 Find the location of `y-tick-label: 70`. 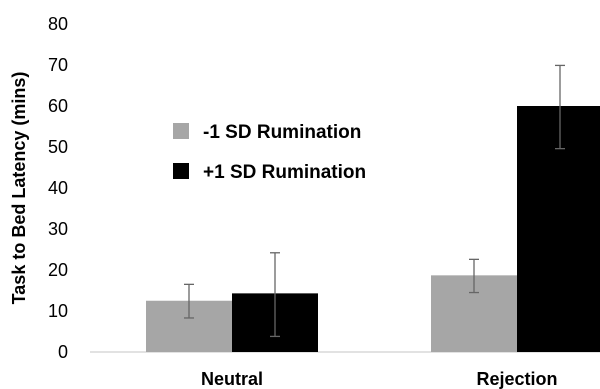

y-tick-label: 70 is located at coordinates (58, 65).